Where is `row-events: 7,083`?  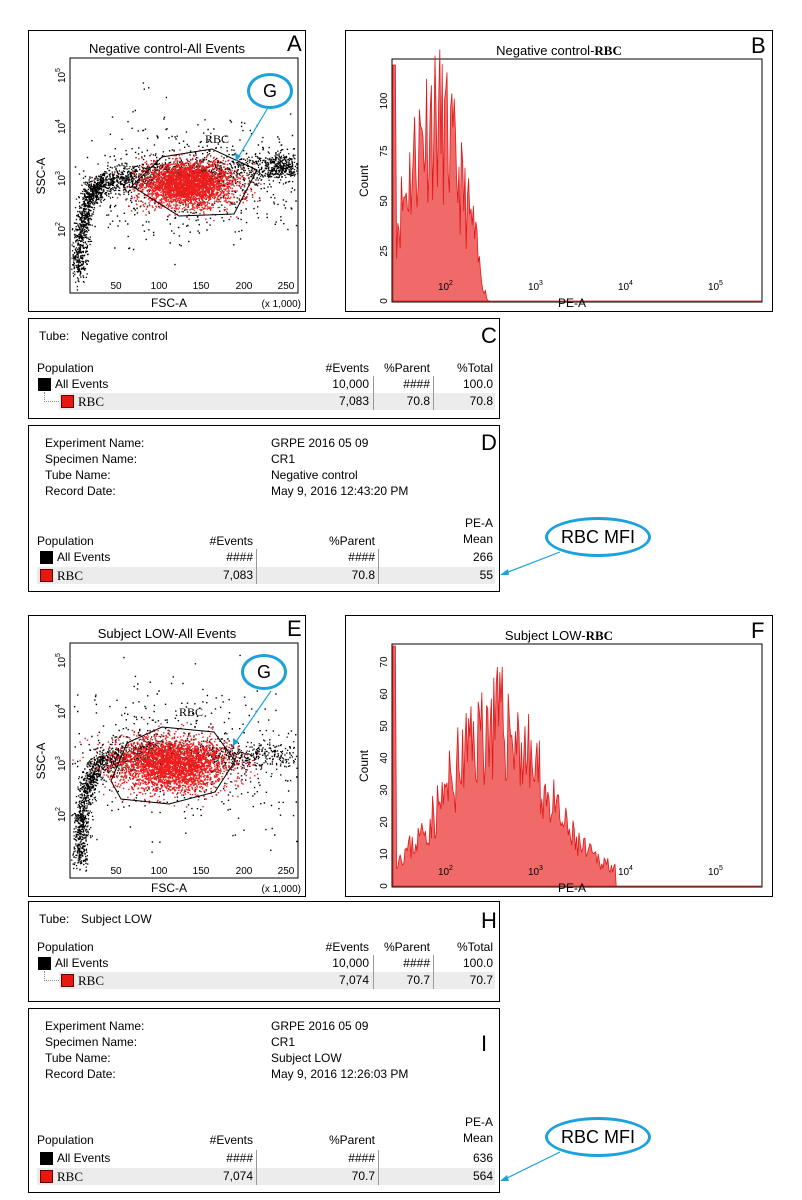 row-events: 7,083 is located at coordinates (237, 575).